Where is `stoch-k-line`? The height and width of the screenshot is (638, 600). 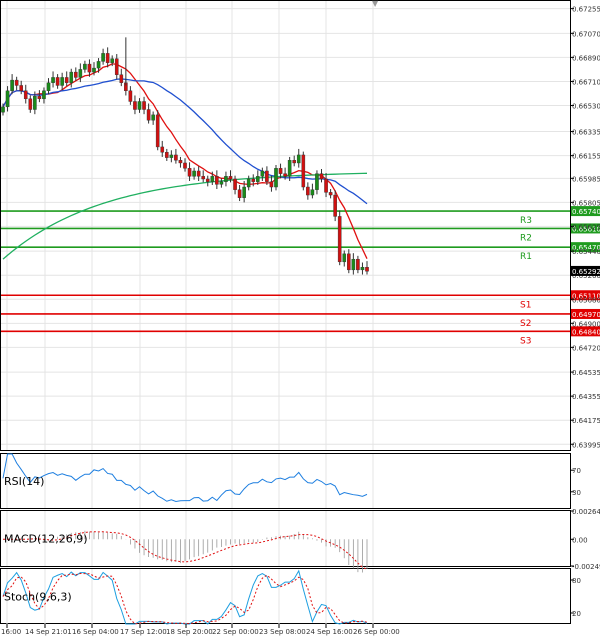 stoch-k-line is located at coordinates (185, 597).